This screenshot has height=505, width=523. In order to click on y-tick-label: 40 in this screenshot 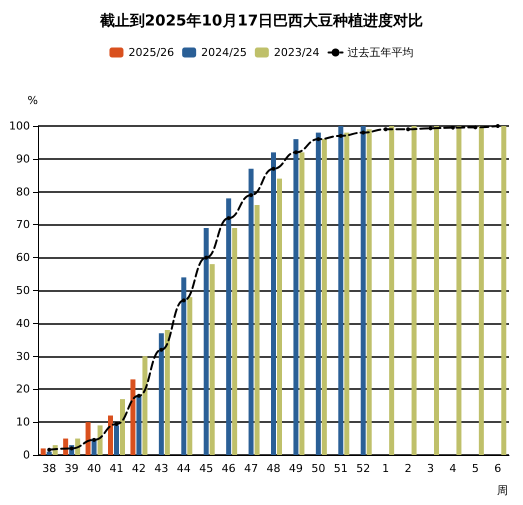, I will do `click(23, 323)`.